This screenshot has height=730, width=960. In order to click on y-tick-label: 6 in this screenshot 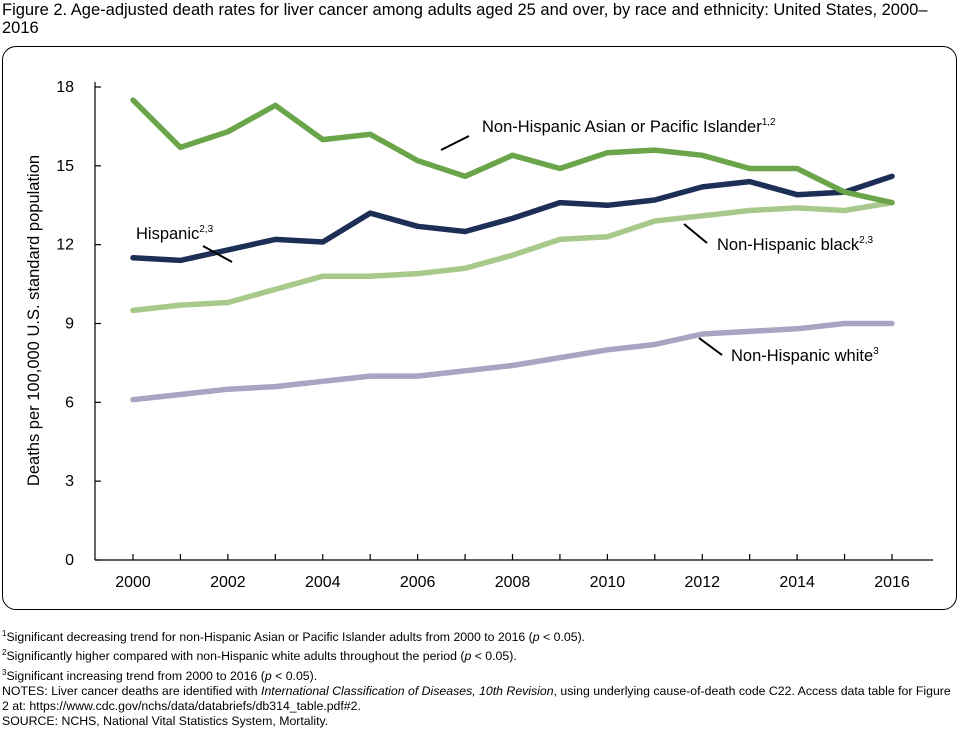, I will do `click(69, 402)`.